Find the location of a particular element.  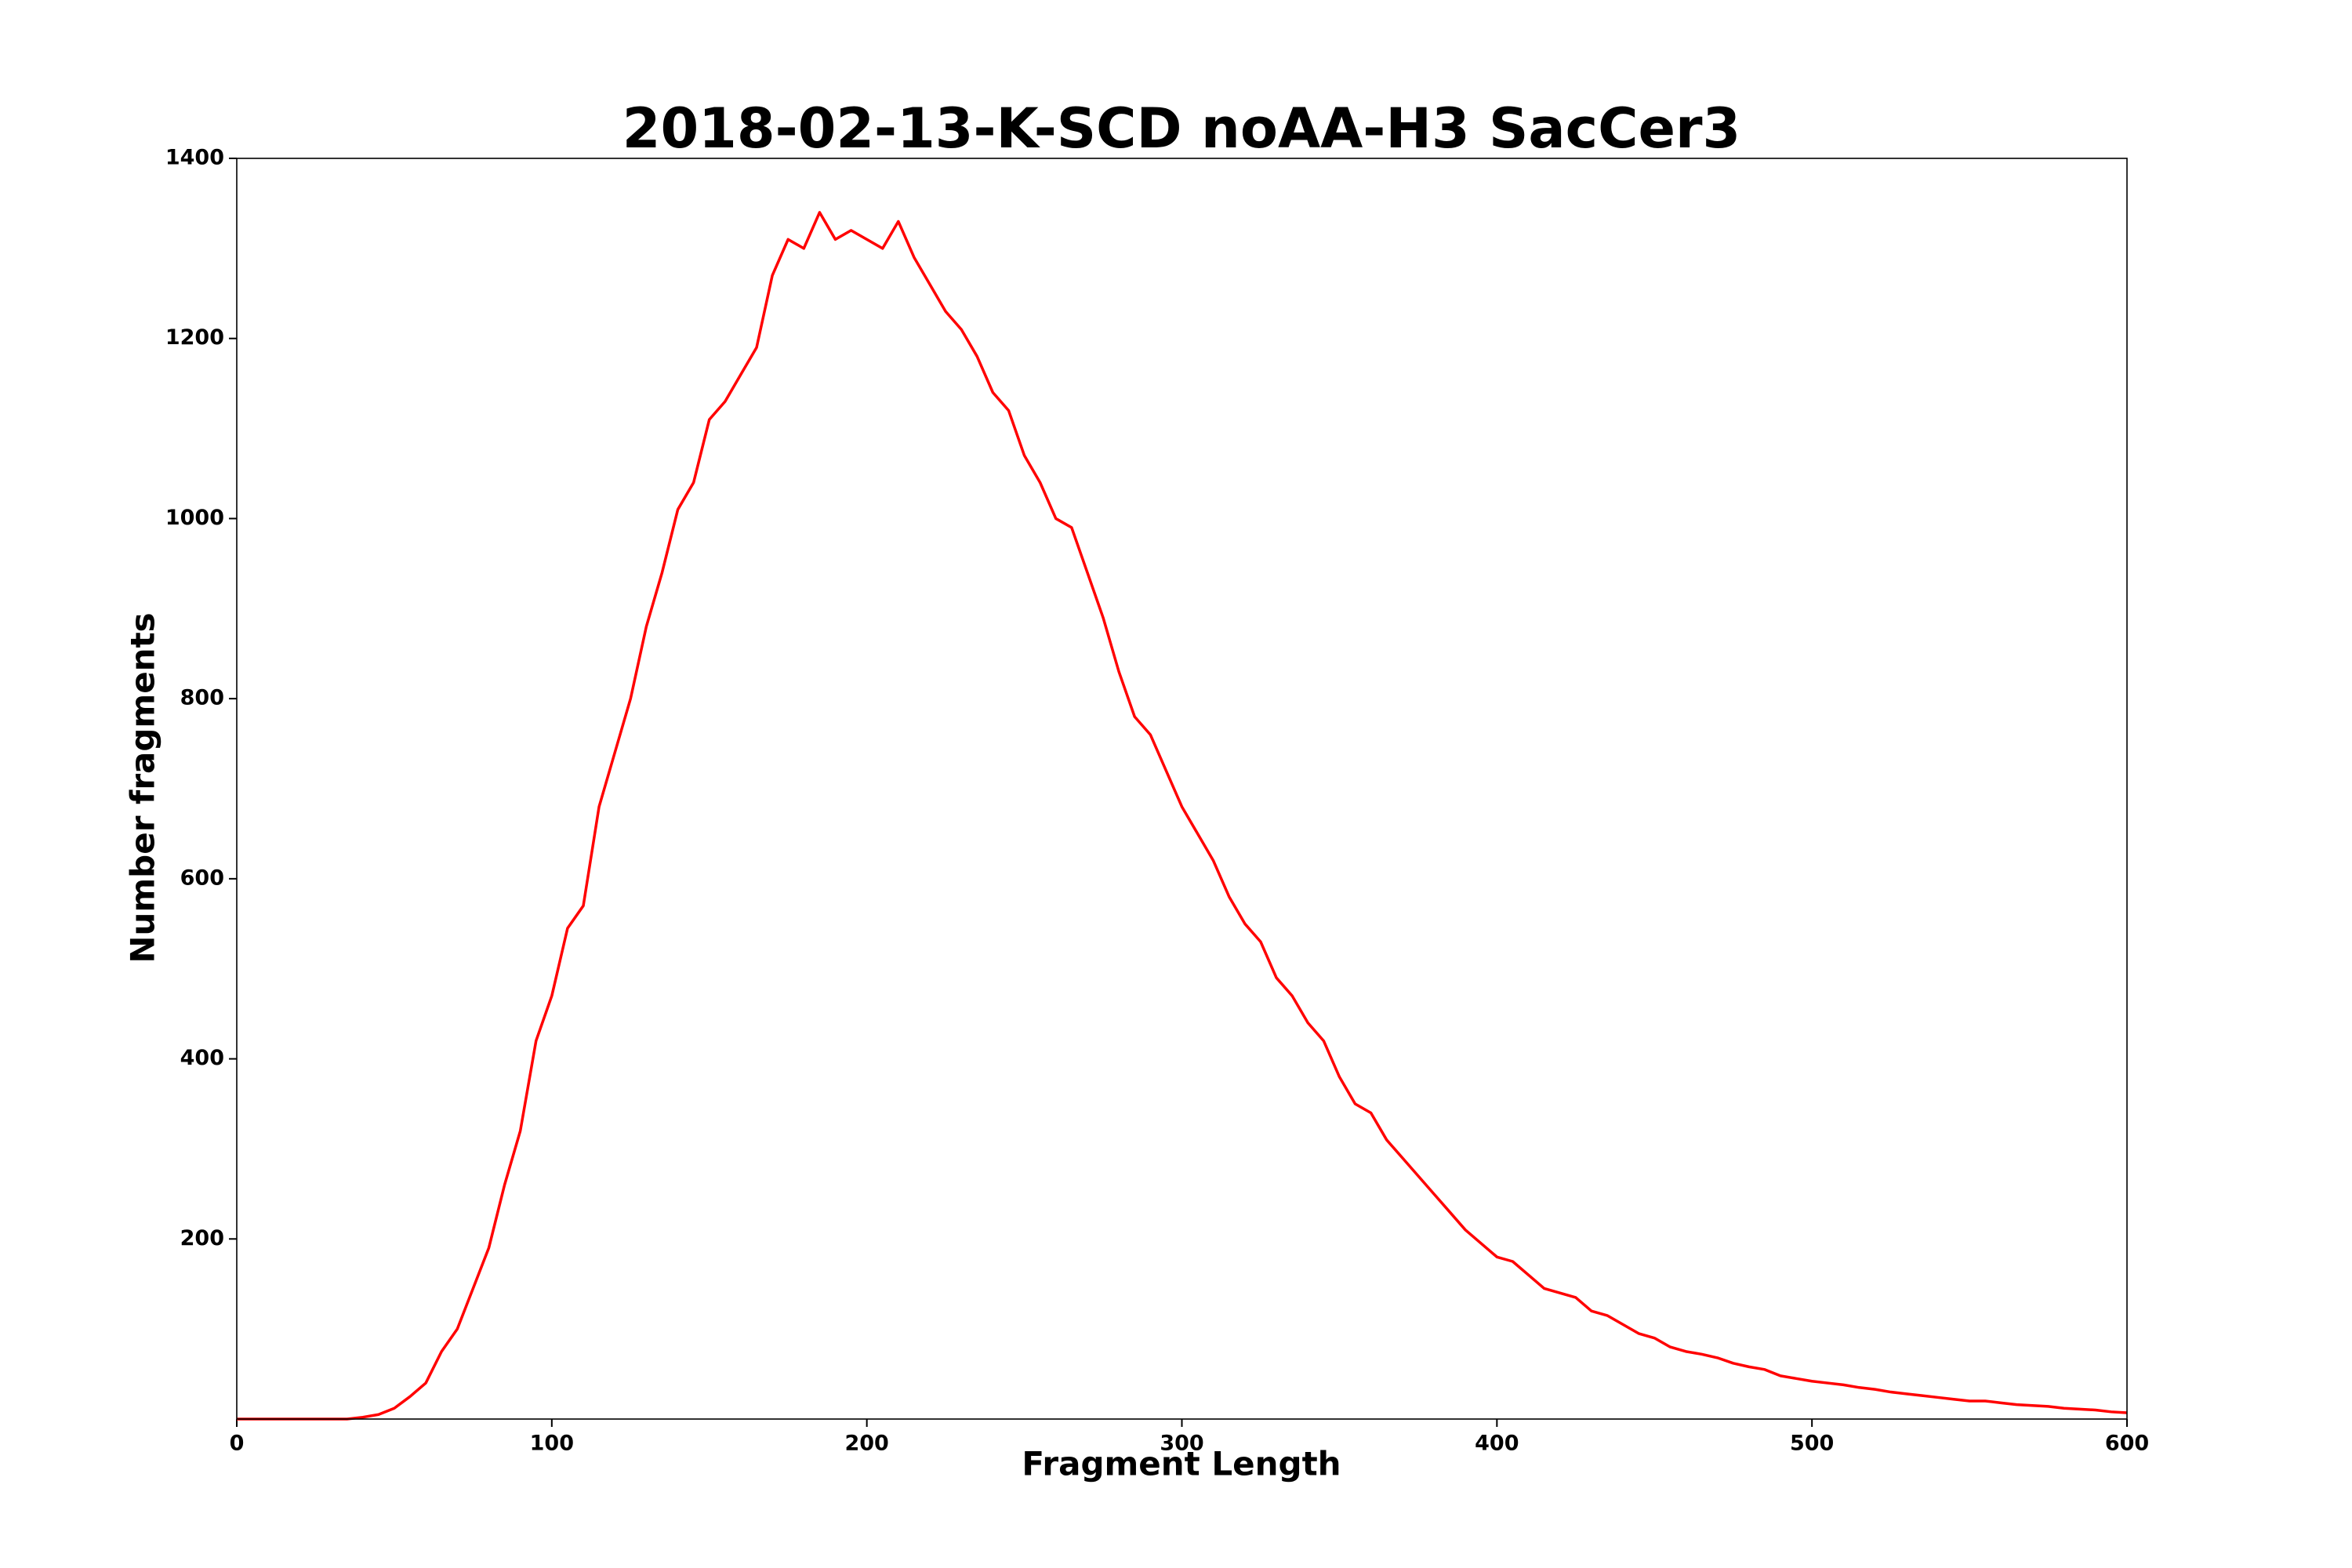

y-tick-label: 1400 is located at coordinates (195, 158).